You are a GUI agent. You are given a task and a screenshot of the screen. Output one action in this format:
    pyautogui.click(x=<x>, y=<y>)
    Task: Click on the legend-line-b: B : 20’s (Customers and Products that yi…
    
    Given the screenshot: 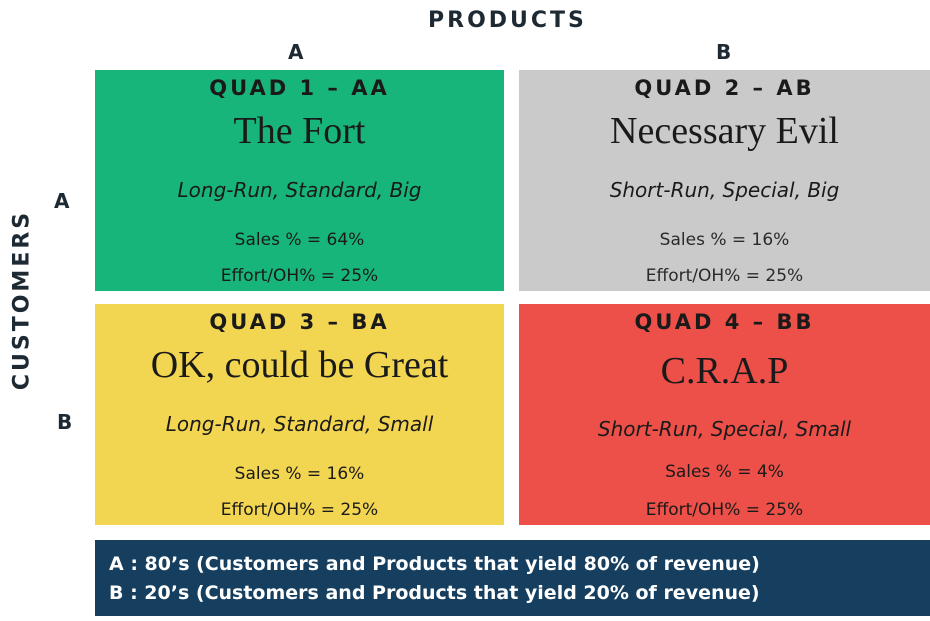 What is the action you would take?
    pyautogui.click(x=434, y=593)
    